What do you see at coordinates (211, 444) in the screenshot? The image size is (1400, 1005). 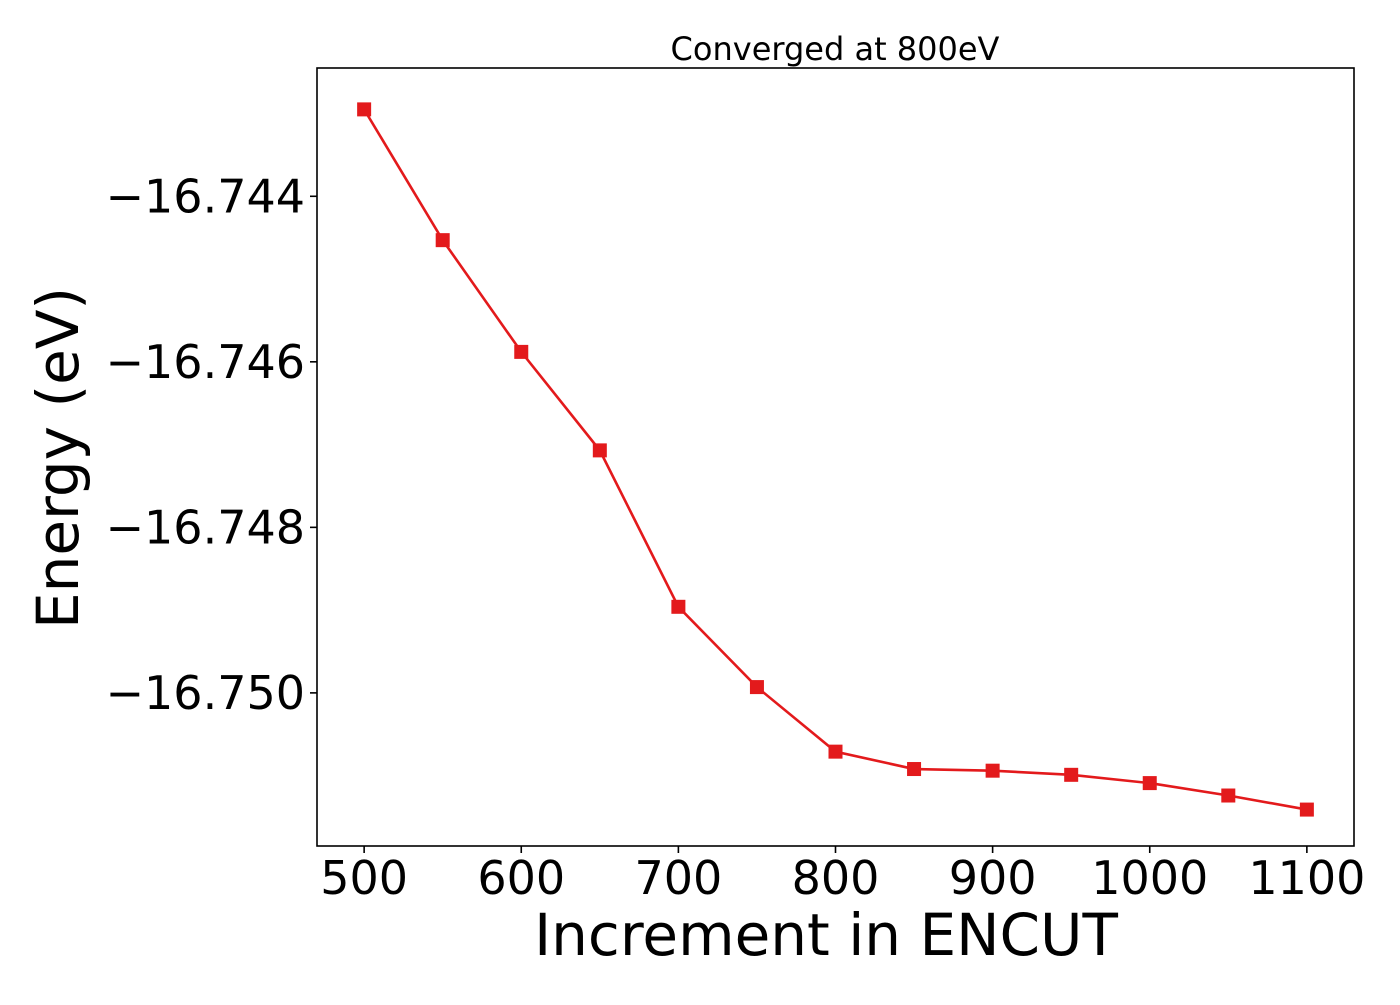 I see `y-axis-ticks: −16.744 −16.746 −16.748 −16.750` at bounding box center [211, 444].